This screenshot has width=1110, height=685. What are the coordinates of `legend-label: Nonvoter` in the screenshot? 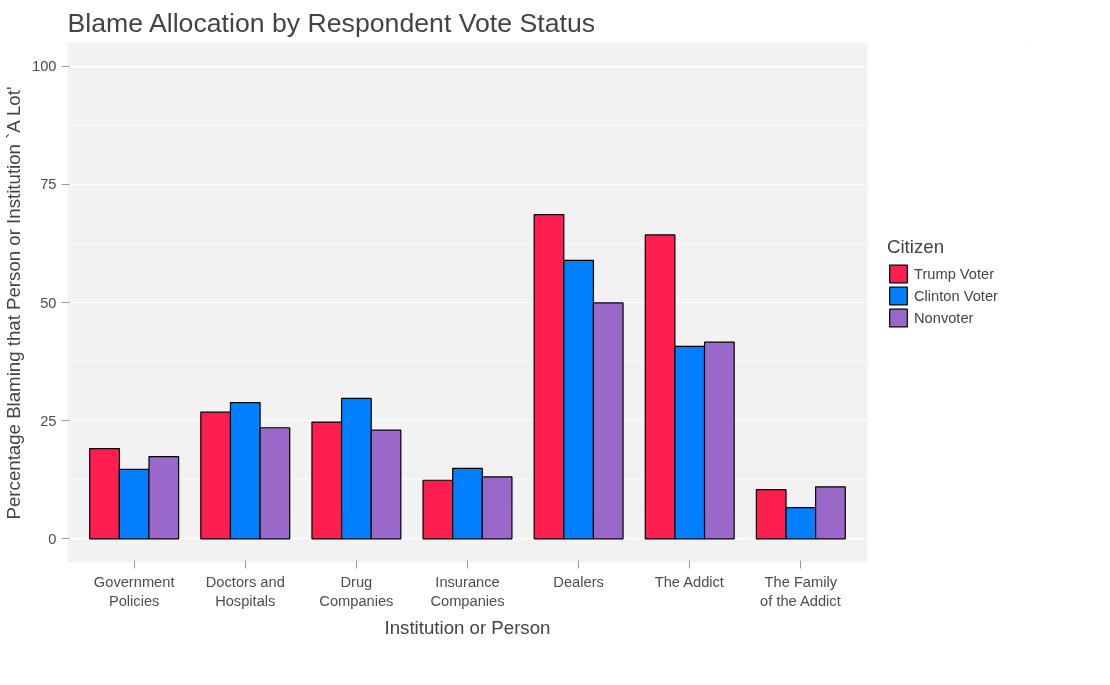 It's located at (944, 318).